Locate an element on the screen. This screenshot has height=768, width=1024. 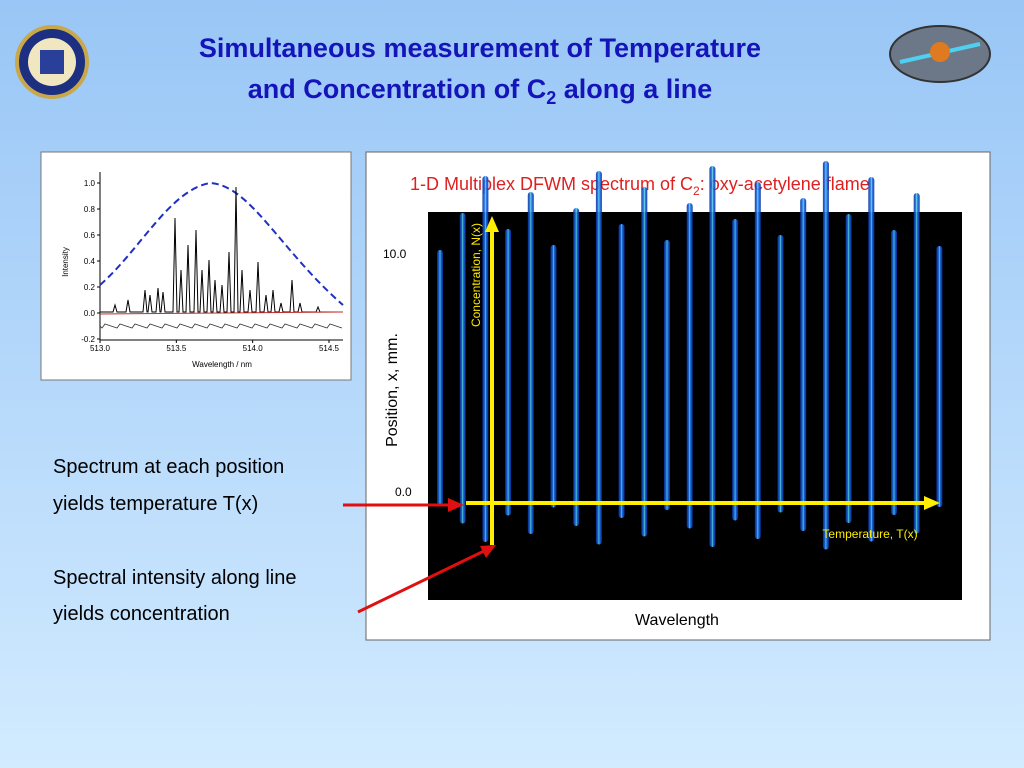
envelope-curve is located at coordinates (221, 243).